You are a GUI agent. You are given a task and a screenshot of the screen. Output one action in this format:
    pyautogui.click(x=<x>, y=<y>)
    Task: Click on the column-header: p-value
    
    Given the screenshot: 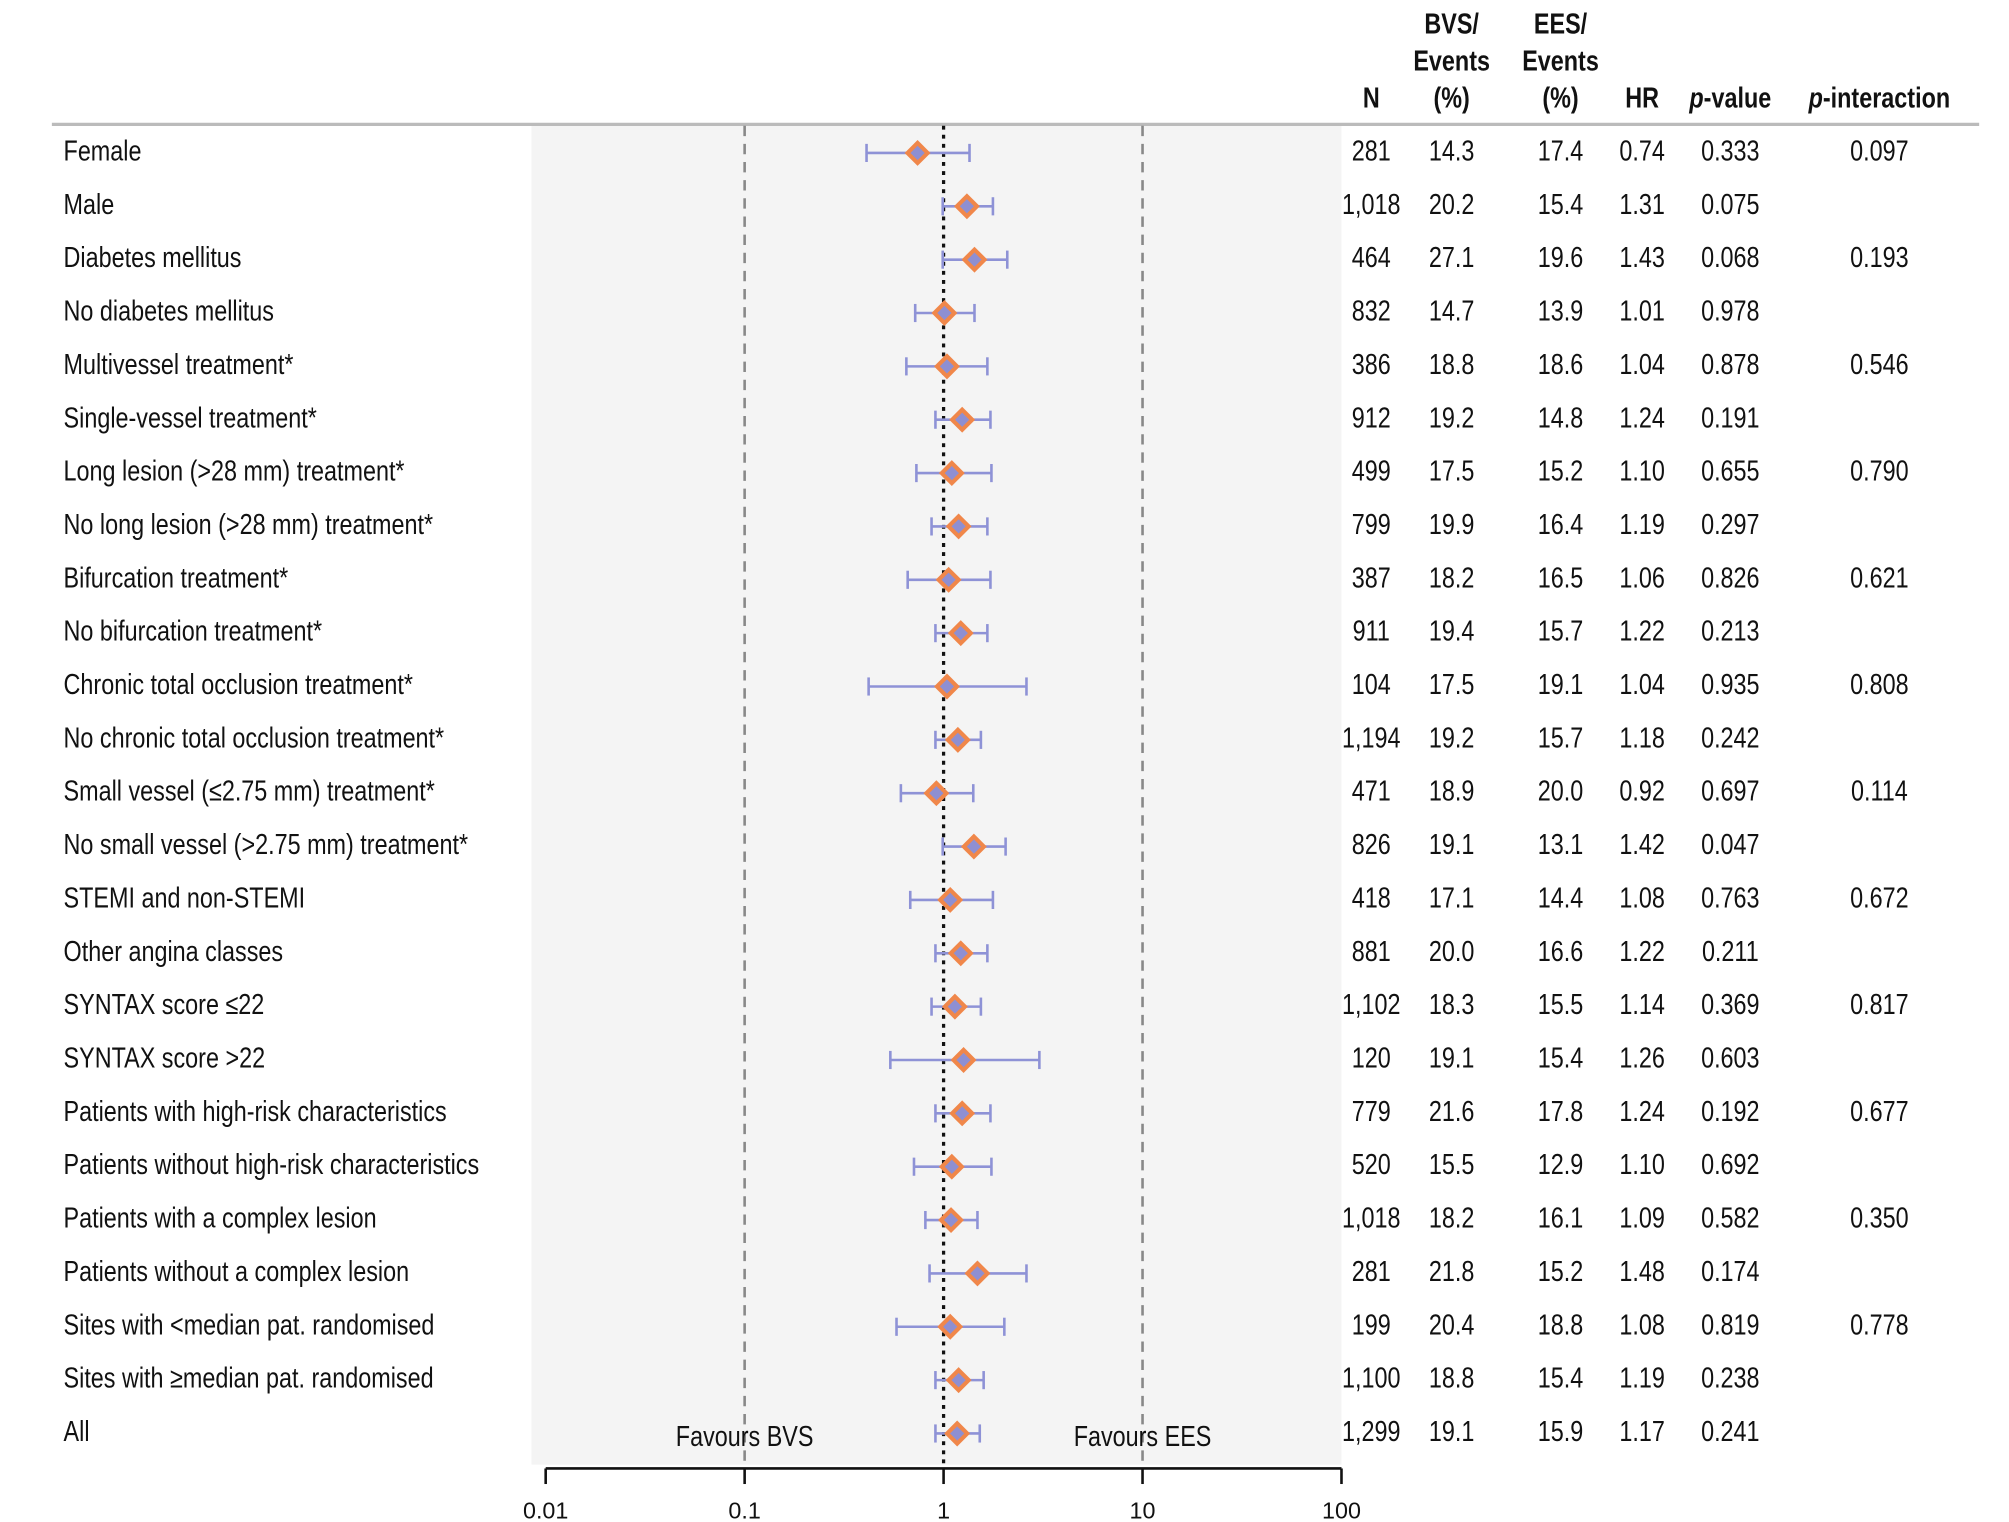 What is the action you would take?
    pyautogui.click(x=1730, y=97)
    